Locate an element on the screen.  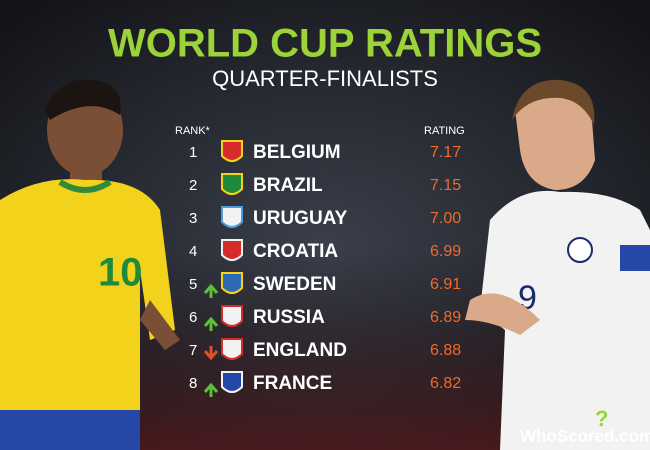
rank: 1 is located at coordinates (193, 152).